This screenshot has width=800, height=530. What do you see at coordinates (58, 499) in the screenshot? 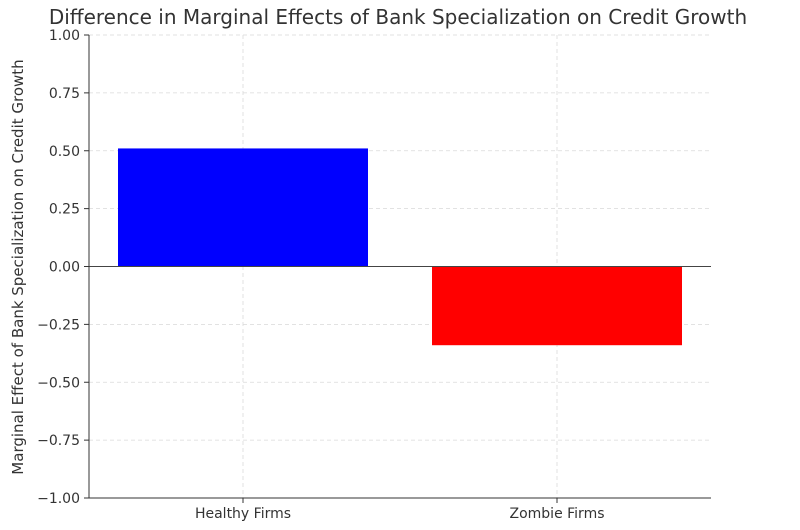
I see `y-tick-label: −1.00` at bounding box center [58, 499].